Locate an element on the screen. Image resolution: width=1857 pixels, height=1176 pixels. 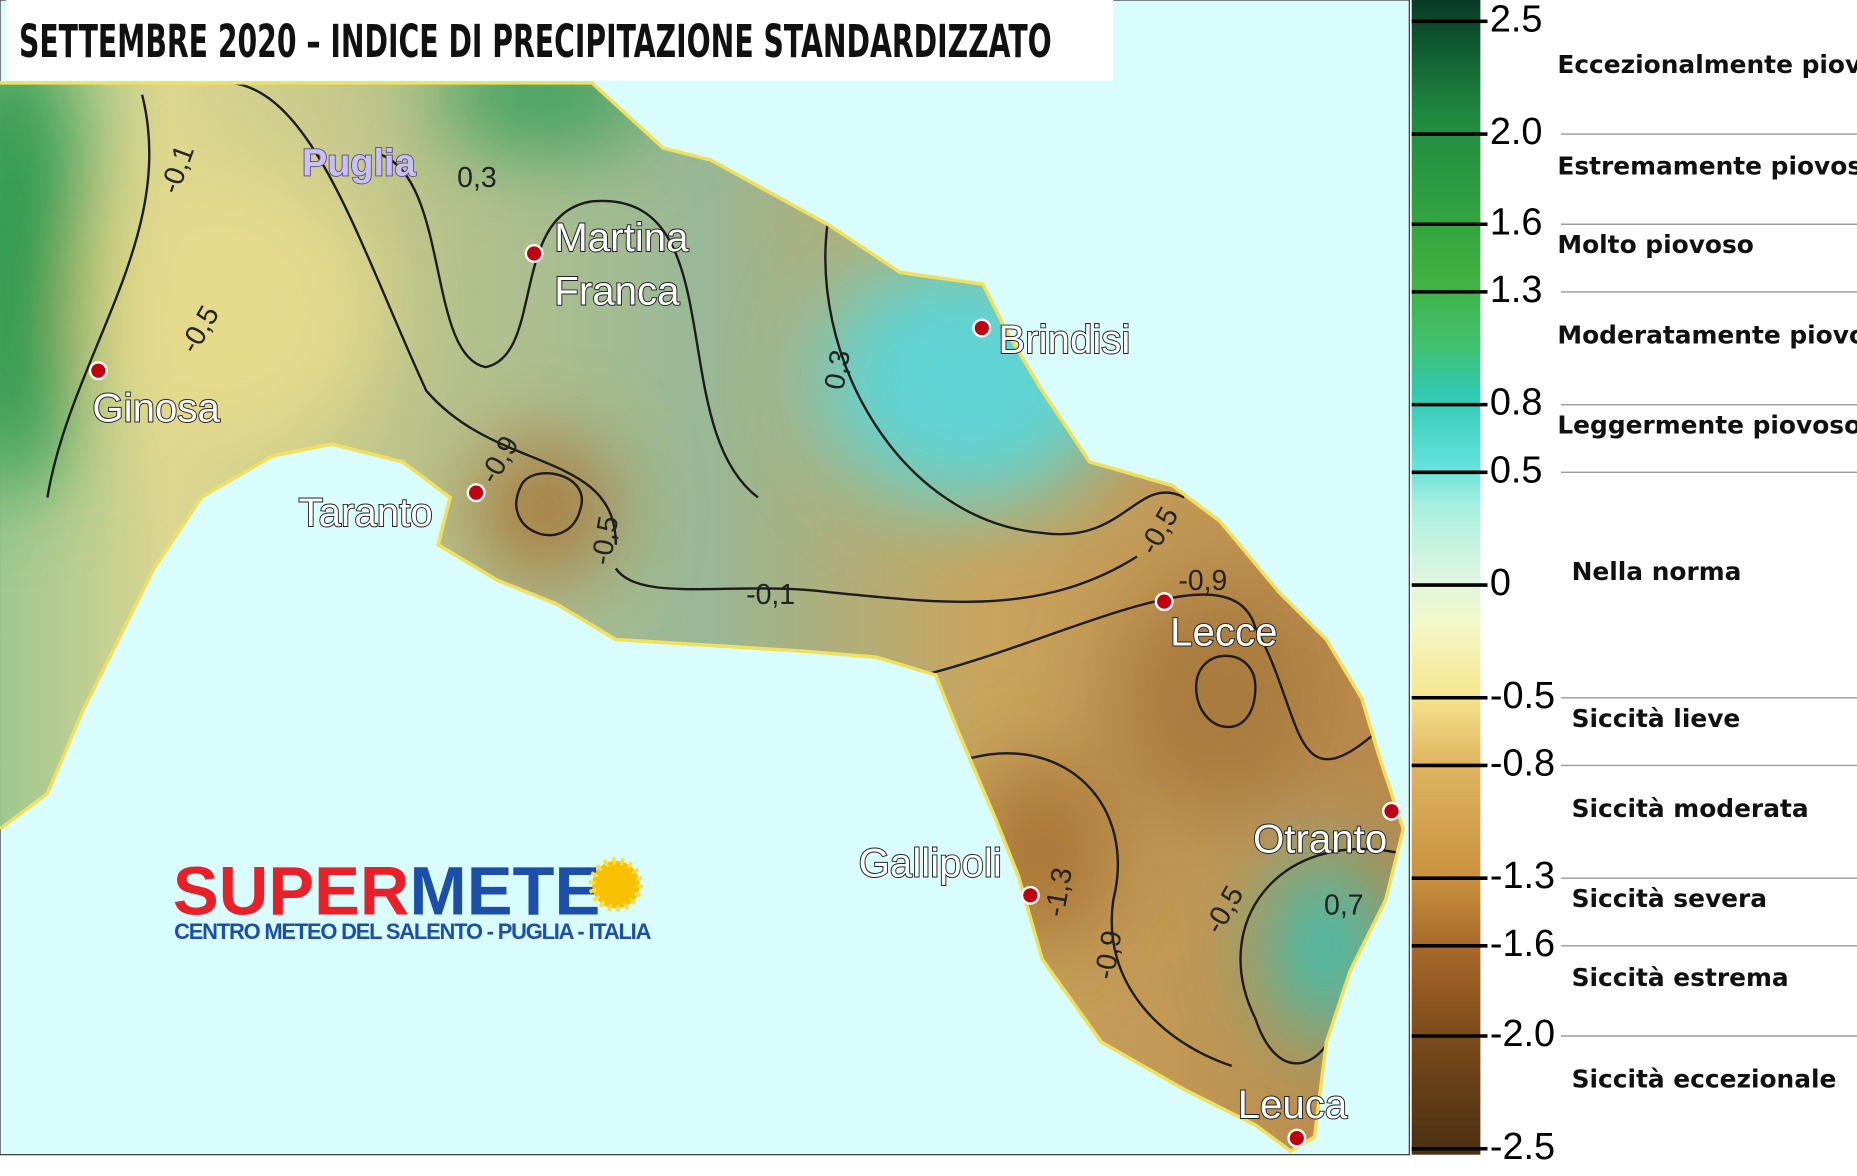
class-label: Siccità lieve is located at coordinates (1656, 718).